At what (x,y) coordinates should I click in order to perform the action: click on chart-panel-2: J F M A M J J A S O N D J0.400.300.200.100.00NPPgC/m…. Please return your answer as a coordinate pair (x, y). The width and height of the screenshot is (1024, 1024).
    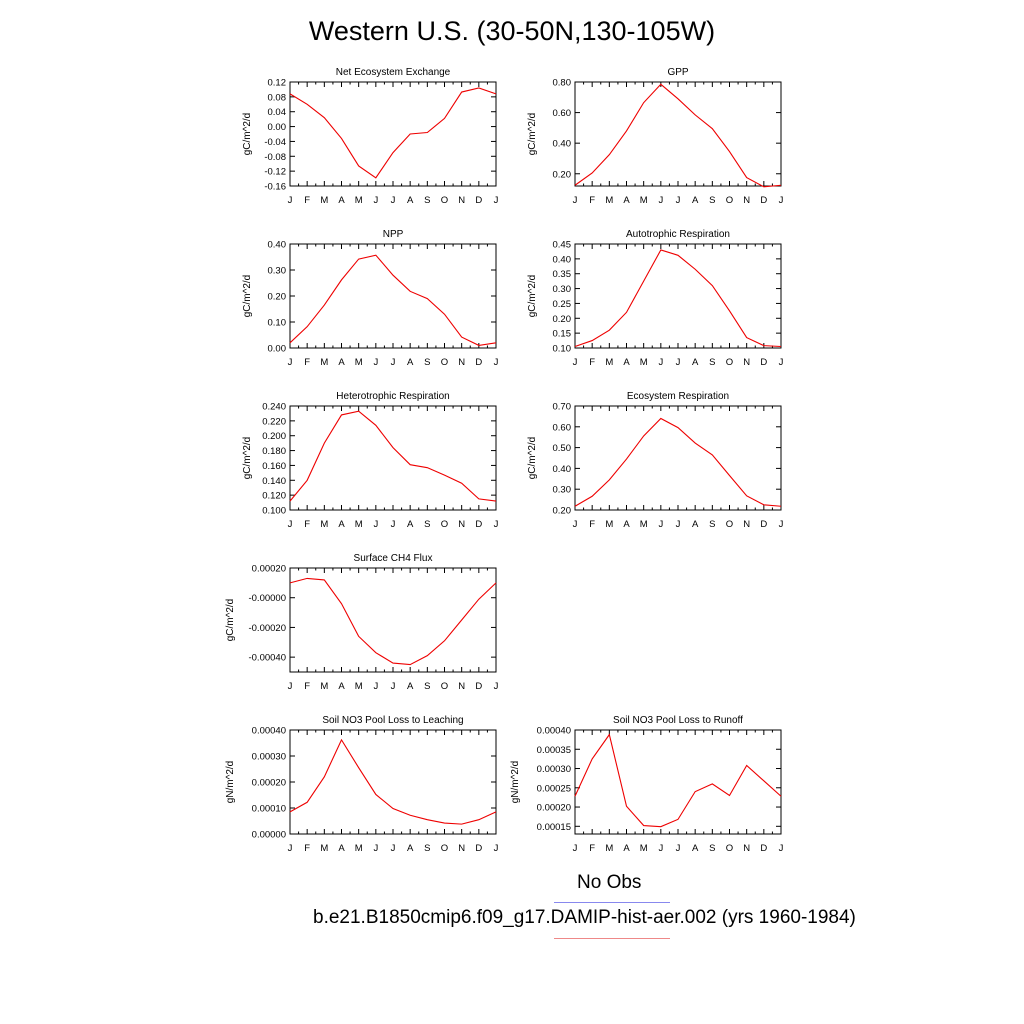
    Looking at the image, I should click on (370, 298).